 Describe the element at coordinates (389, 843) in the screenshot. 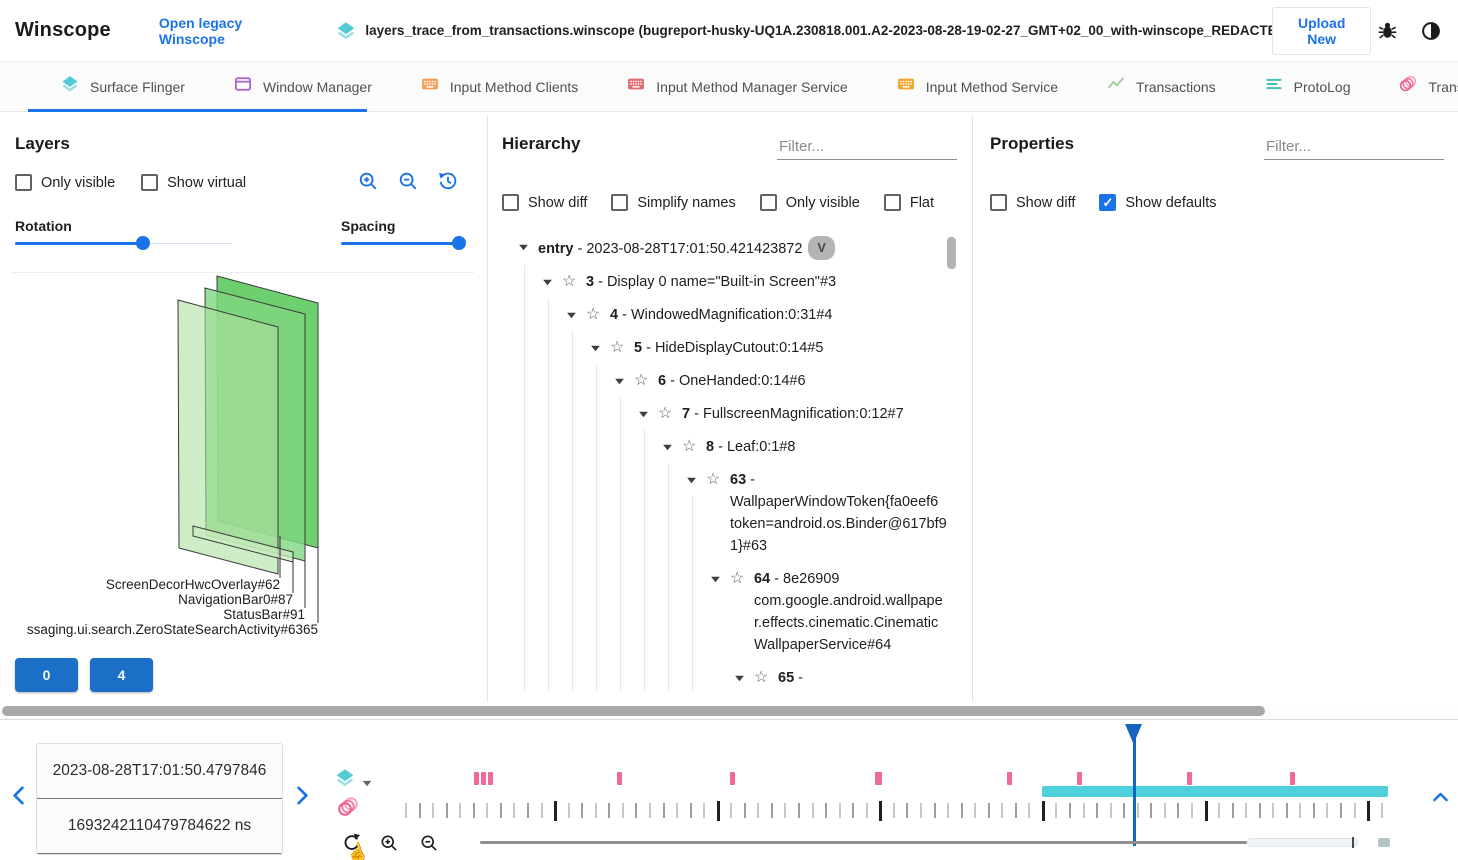

I see `timeline-zoom-in-icon` at that location.